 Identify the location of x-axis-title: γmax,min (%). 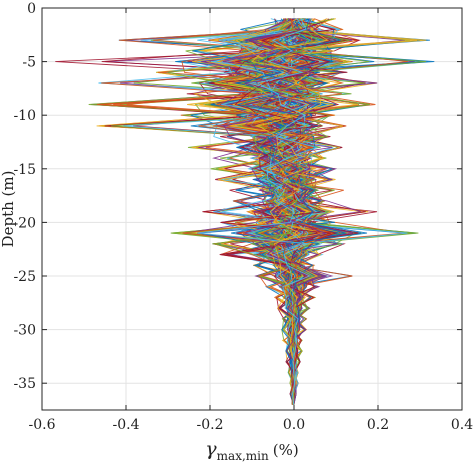
(251, 450).